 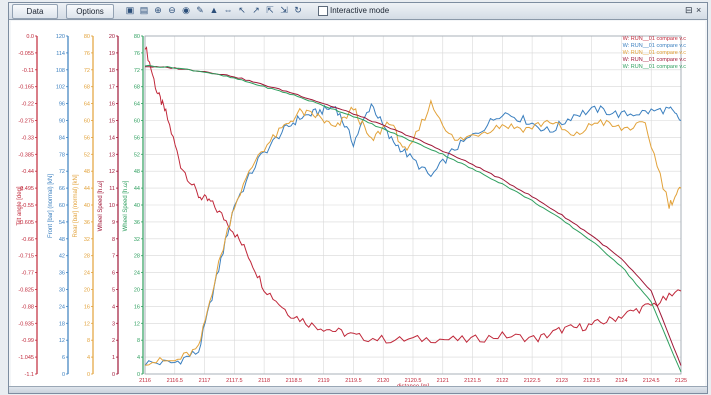 I want to click on x-tick-label: 2118.5, so click(x=294, y=381).